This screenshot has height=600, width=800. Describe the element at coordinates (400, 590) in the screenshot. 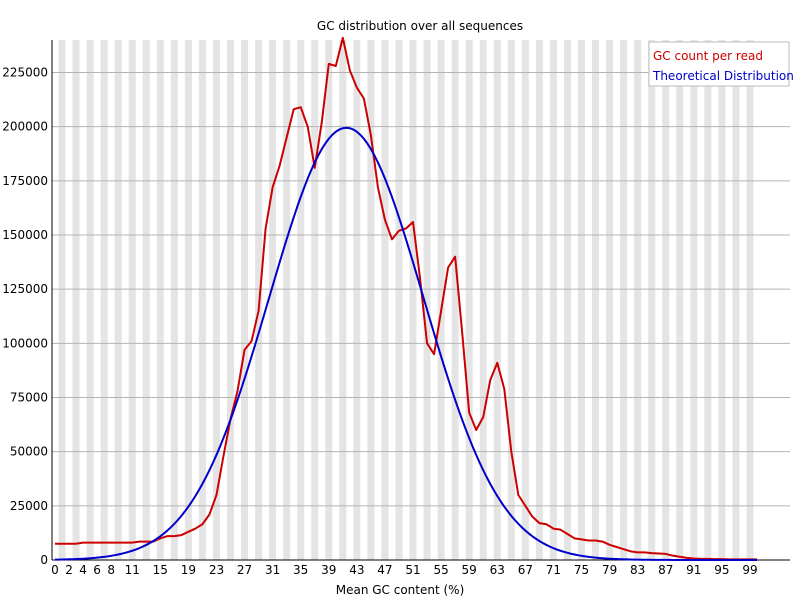

I see `x-axis-label: Mean GC content (%)` at that location.